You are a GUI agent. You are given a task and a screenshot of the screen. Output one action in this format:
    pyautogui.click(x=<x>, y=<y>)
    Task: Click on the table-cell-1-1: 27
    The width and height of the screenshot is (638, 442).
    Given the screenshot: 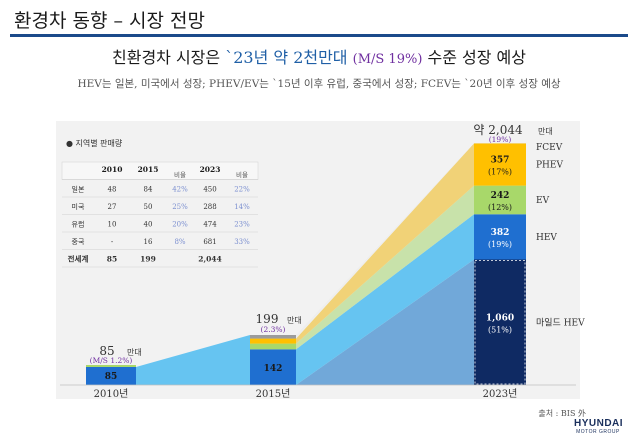 What is the action you would take?
    pyautogui.click(x=112, y=207)
    